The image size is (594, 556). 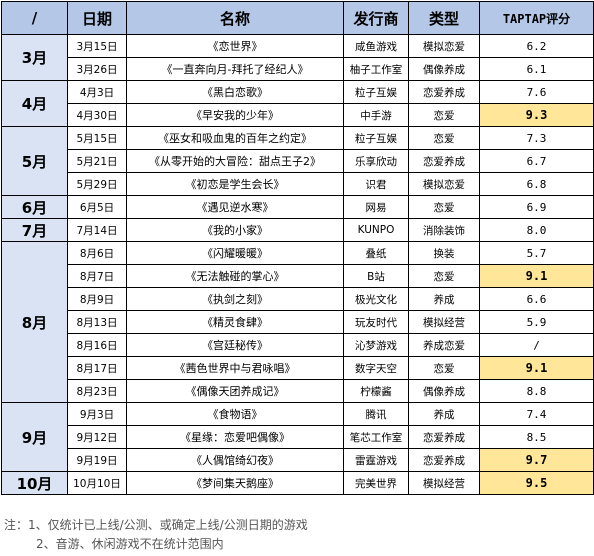 What do you see at coordinates (235, 276) in the screenshot?
I see `name-cell: 《无法触碰的掌心》` at bounding box center [235, 276].